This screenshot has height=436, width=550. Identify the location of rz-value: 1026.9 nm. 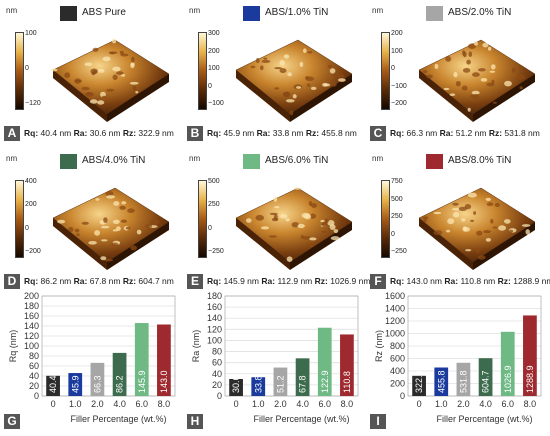
(350, 281).